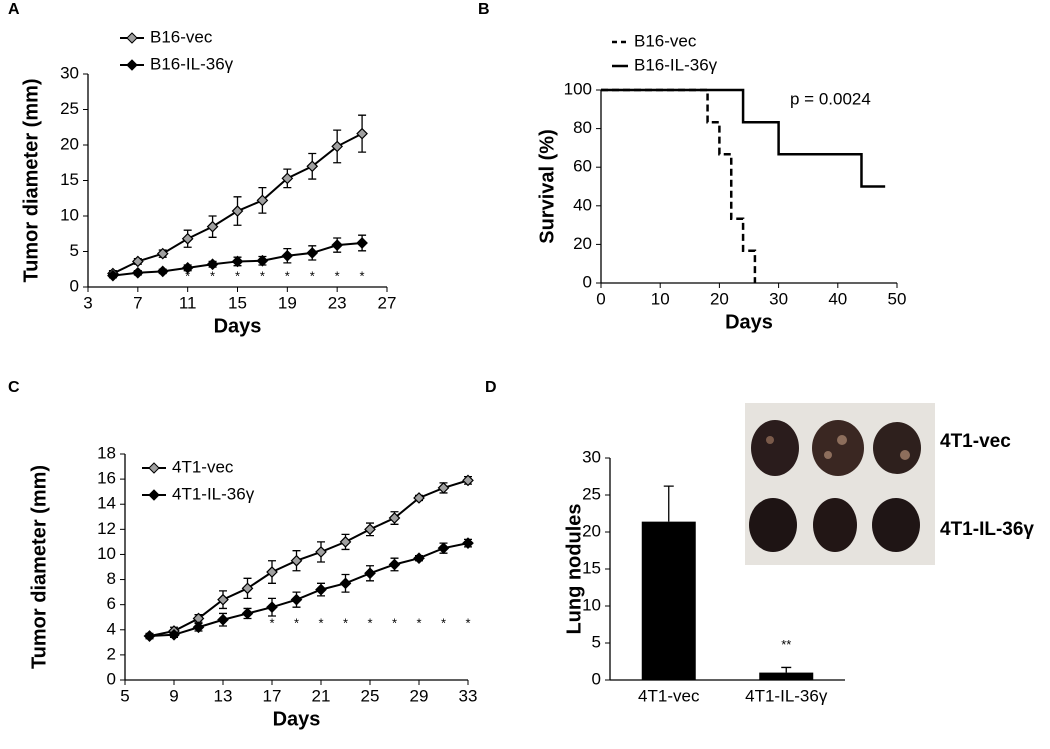  What do you see at coordinates (106, 528) in the screenshot?
I see `y-tick-label: 12` at bounding box center [106, 528].